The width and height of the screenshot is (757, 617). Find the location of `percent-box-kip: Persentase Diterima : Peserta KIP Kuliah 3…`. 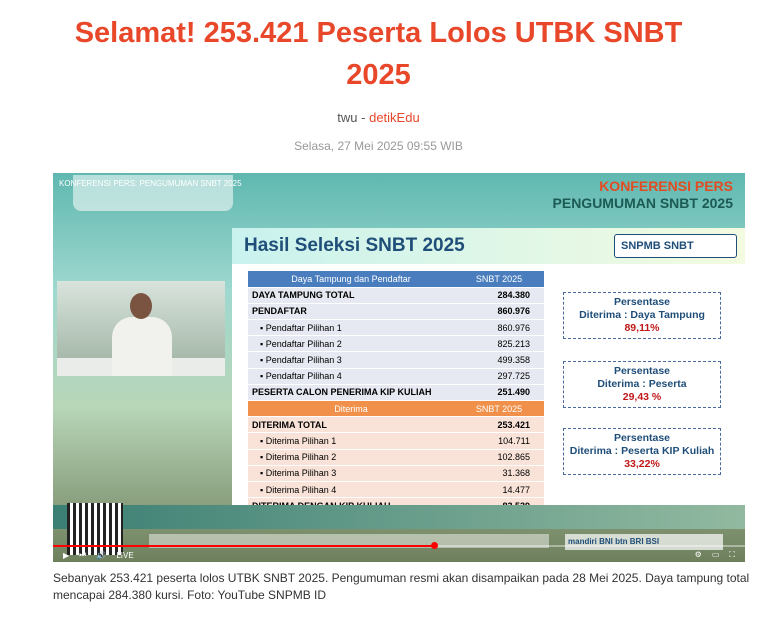

percent-box-kip: Persentase Diterima : Peserta KIP Kuliah 3… is located at coordinates (642, 451).